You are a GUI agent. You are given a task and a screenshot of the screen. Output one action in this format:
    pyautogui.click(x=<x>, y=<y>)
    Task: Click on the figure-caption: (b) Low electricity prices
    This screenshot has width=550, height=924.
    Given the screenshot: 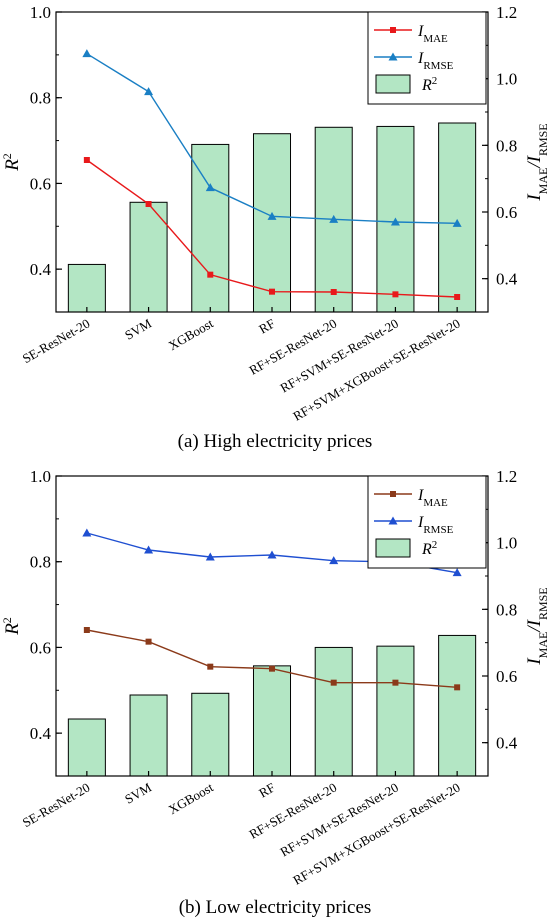 What is the action you would take?
    pyautogui.click(x=275, y=907)
    